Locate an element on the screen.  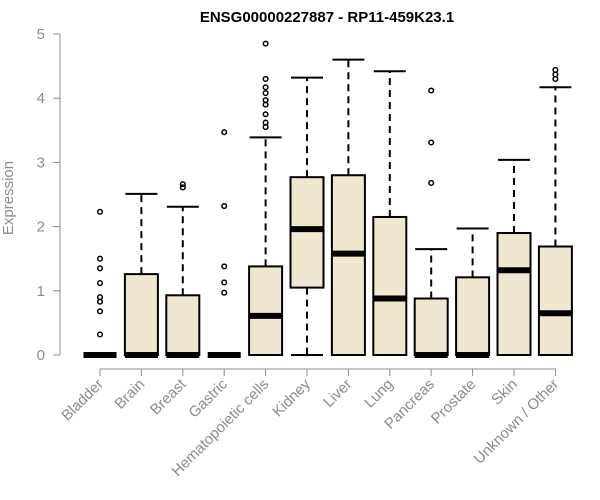
box-gastric is located at coordinates (224, 243).